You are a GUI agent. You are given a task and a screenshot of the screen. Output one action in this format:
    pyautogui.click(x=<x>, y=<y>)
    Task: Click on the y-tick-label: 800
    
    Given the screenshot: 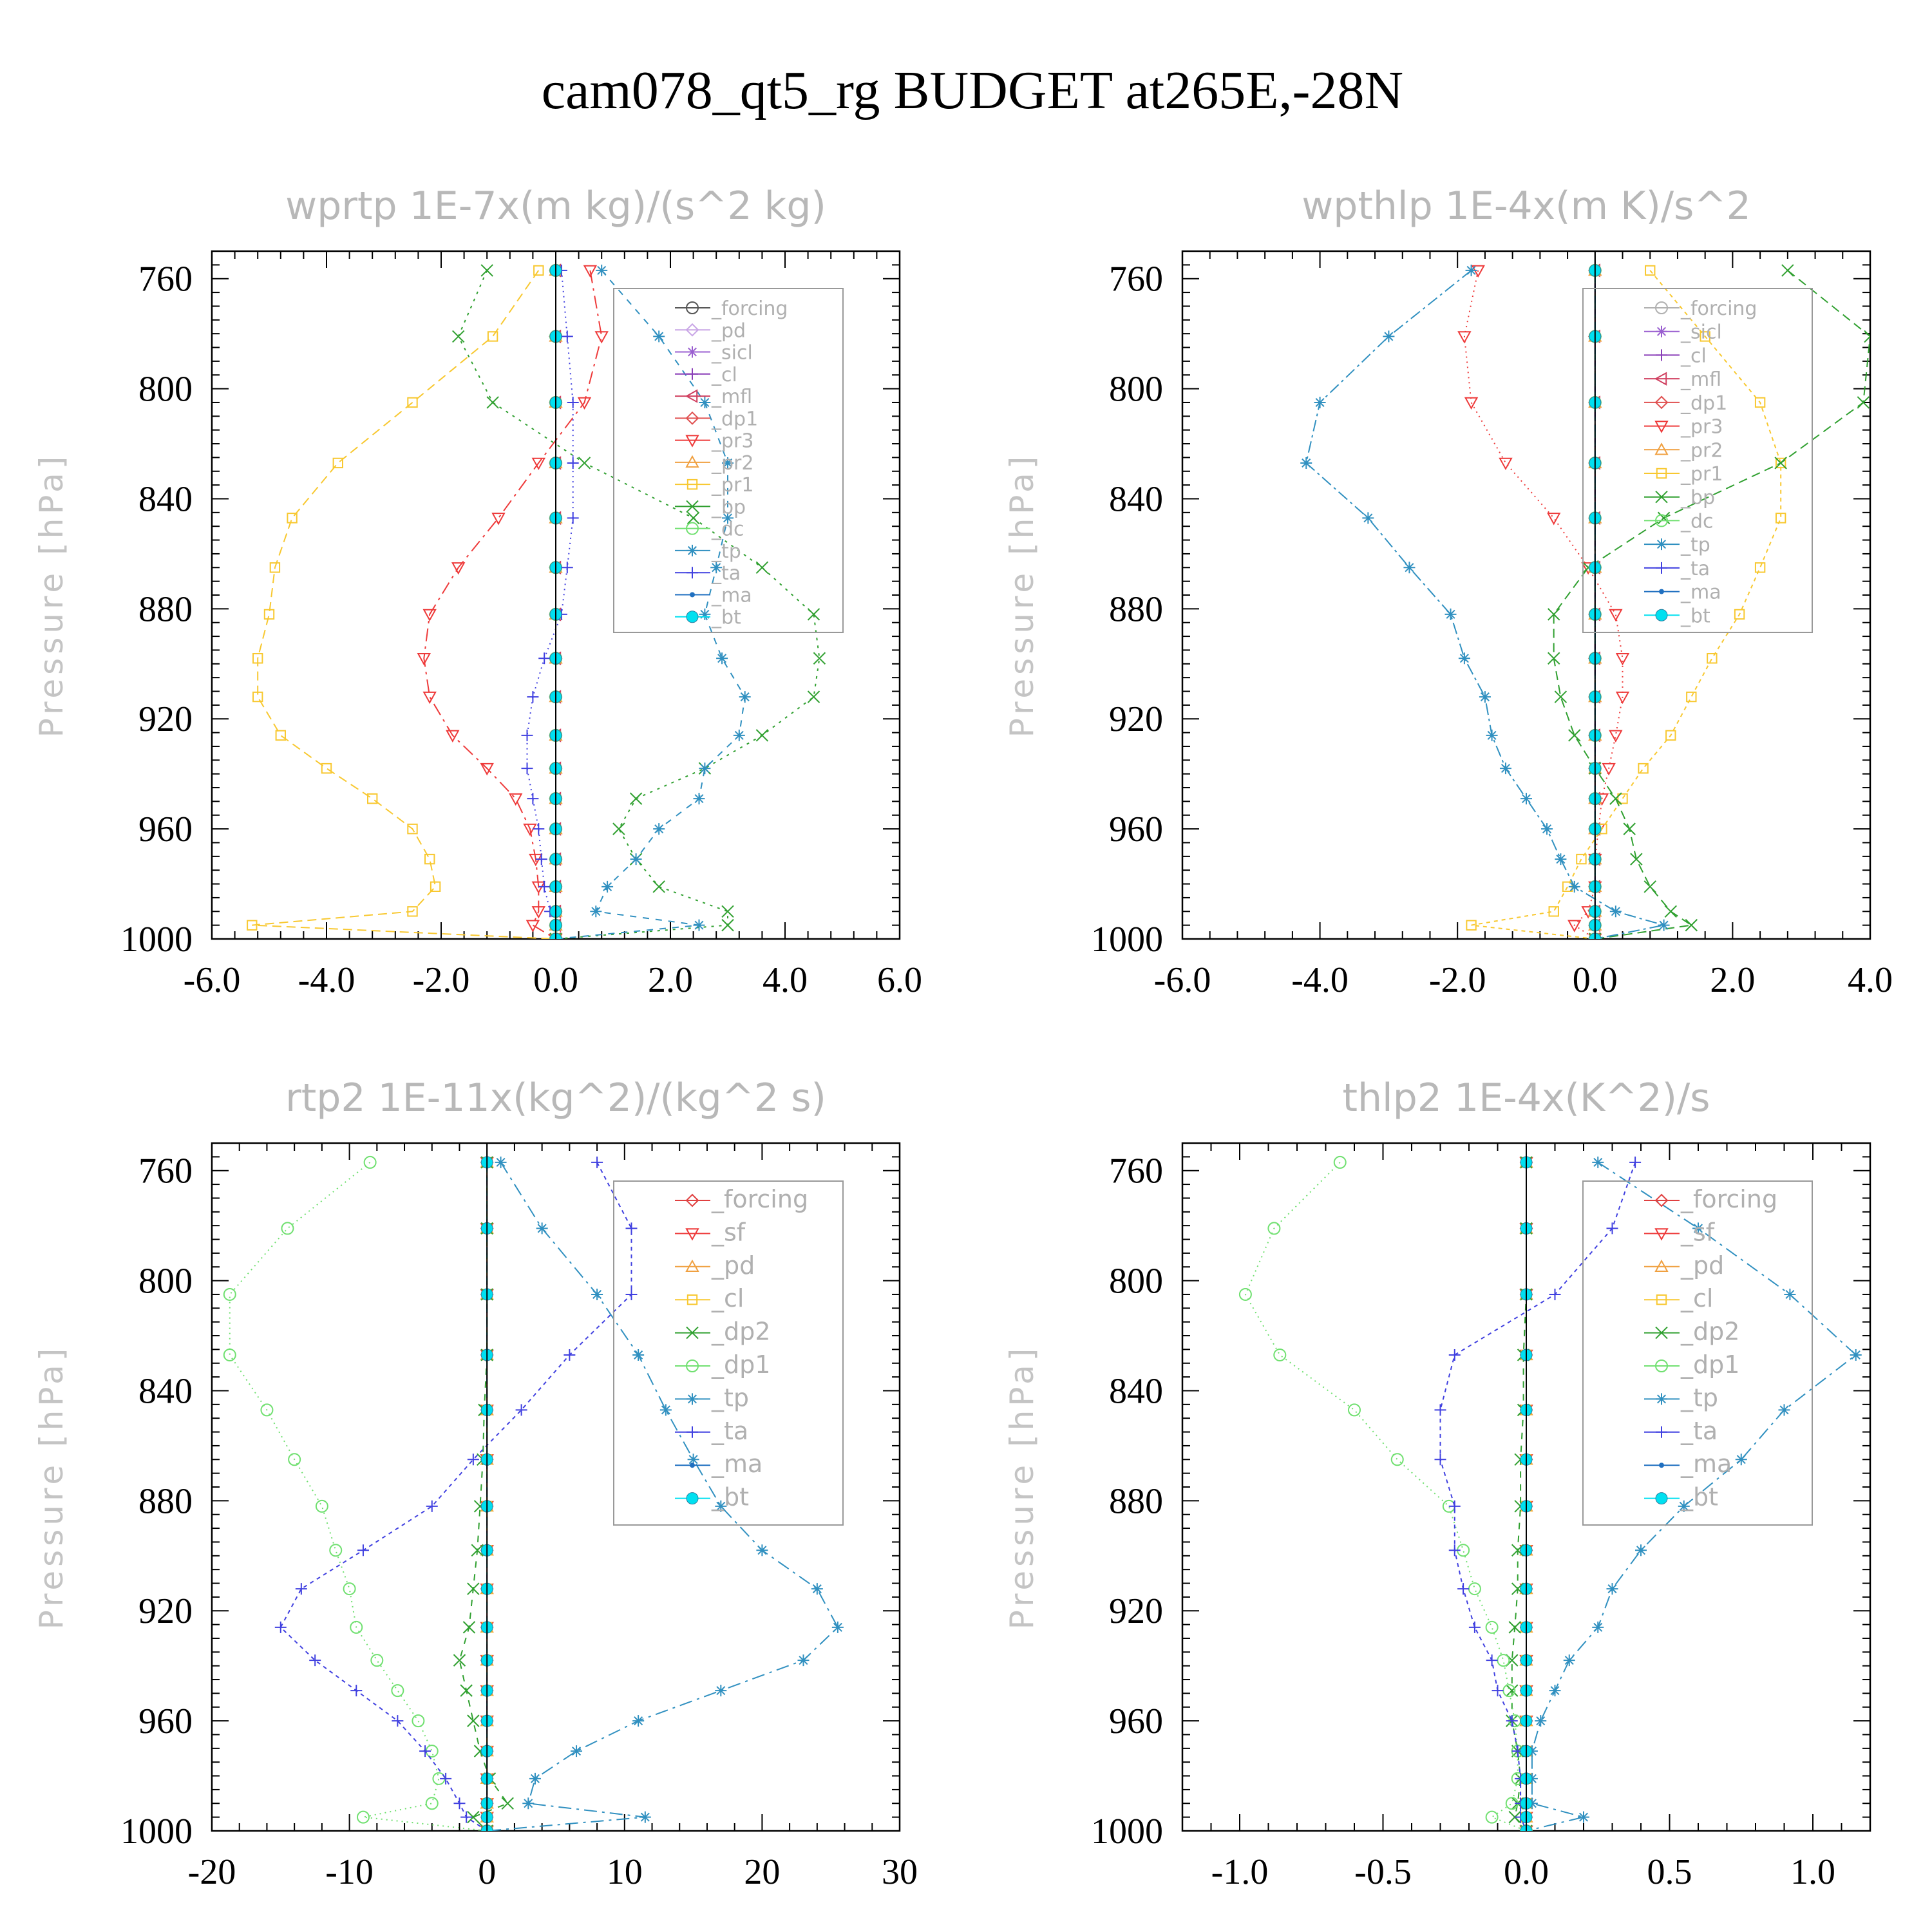 What is the action you would take?
    pyautogui.click(x=166, y=390)
    